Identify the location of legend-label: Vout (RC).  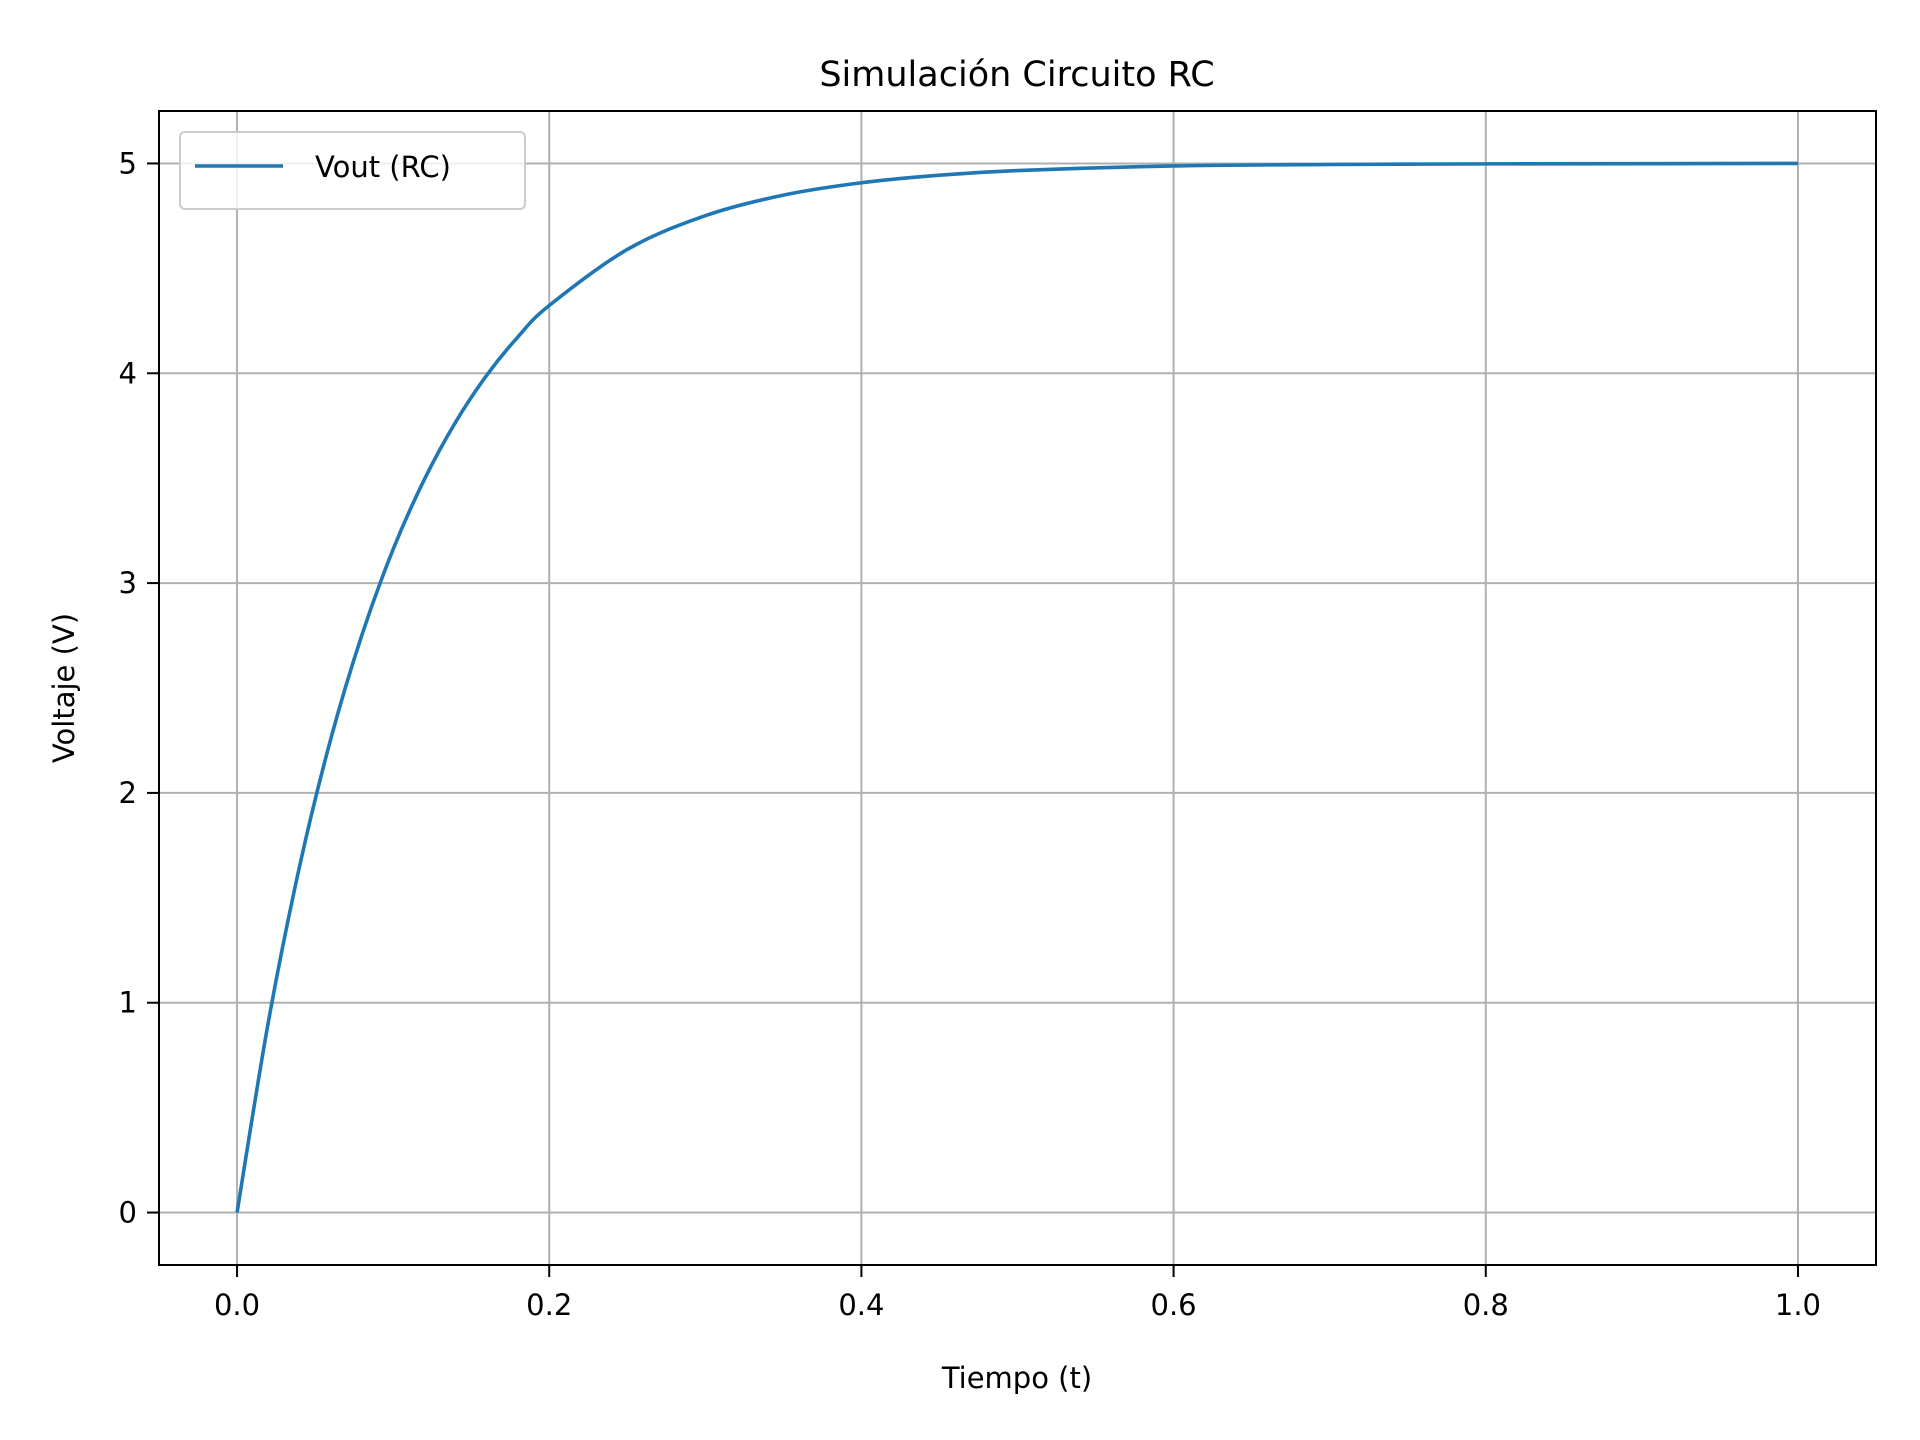
(383, 167).